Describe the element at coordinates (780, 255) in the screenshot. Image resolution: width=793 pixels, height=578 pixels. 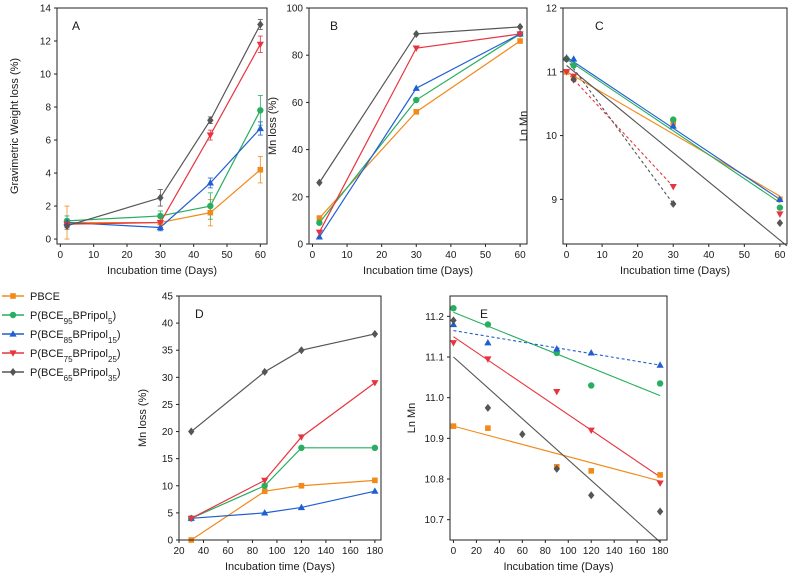
I see `panel-c-xtick-label: 60` at that location.